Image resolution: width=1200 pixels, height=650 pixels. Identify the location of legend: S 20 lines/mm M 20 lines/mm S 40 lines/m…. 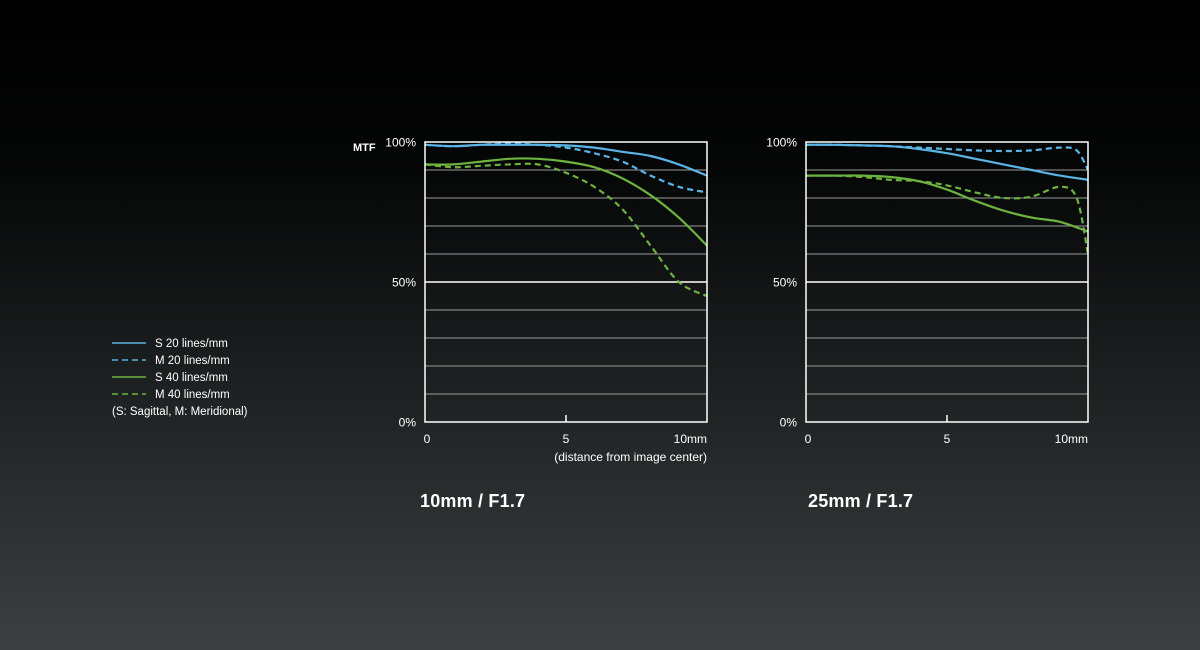
(180, 378).